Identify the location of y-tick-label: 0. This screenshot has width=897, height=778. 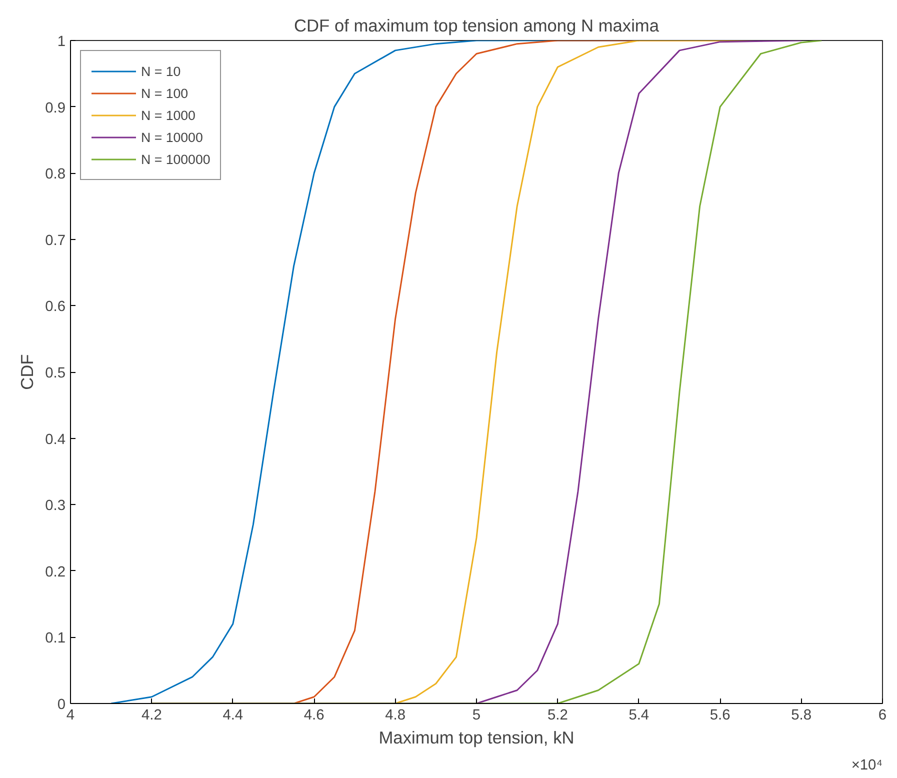
(61, 705).